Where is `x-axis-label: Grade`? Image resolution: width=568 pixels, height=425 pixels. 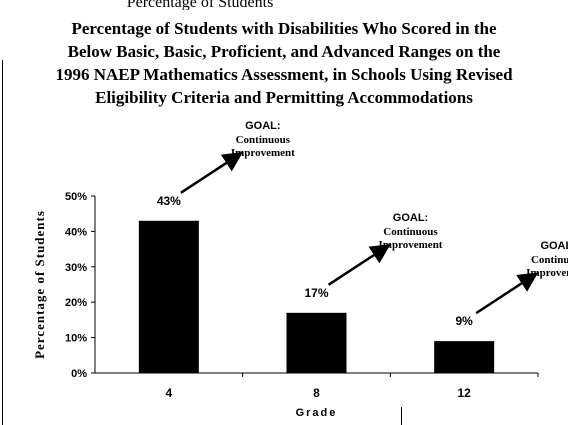
x-axis-label: Grade is located at coordinates (317, 413).